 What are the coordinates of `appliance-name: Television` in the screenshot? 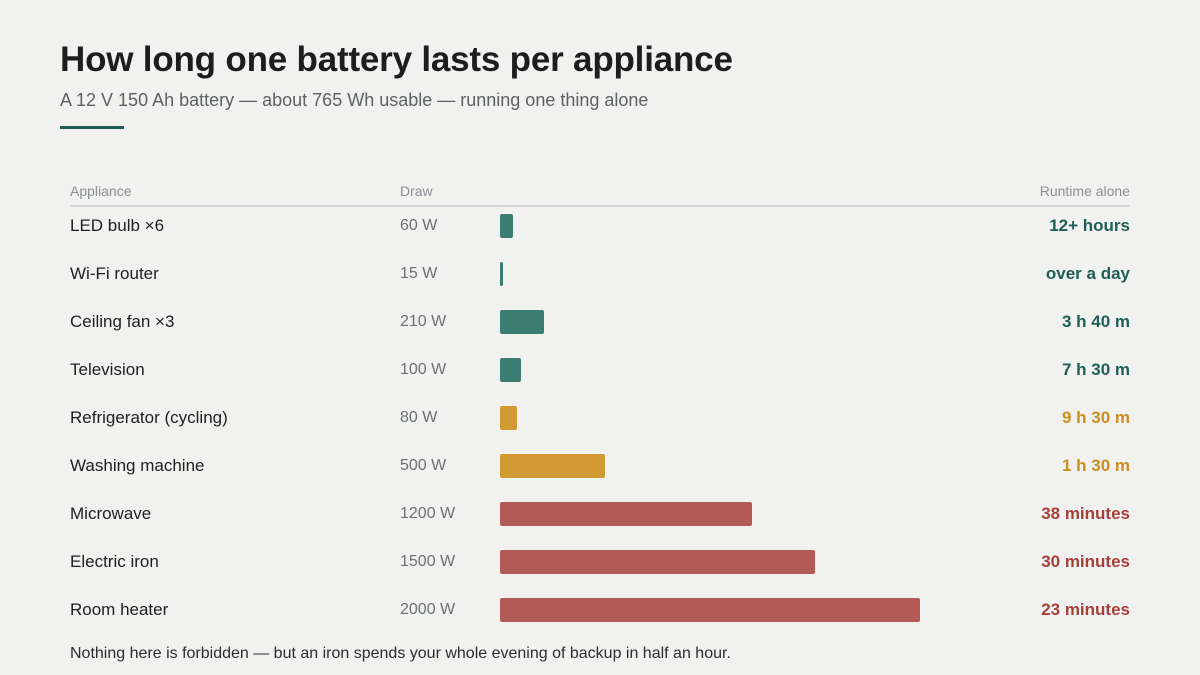 It's located at (107, 369).